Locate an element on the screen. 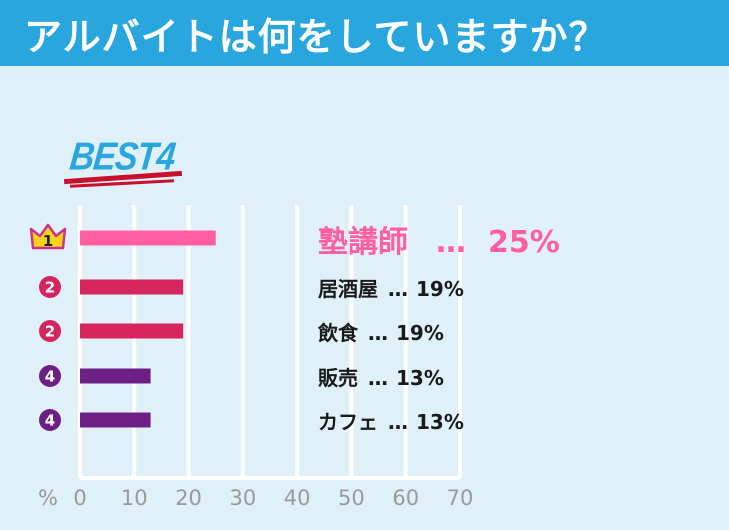 The width and height of the screenshot is (729, 530). category-label: カフェ is located at coordinates (348, 422).